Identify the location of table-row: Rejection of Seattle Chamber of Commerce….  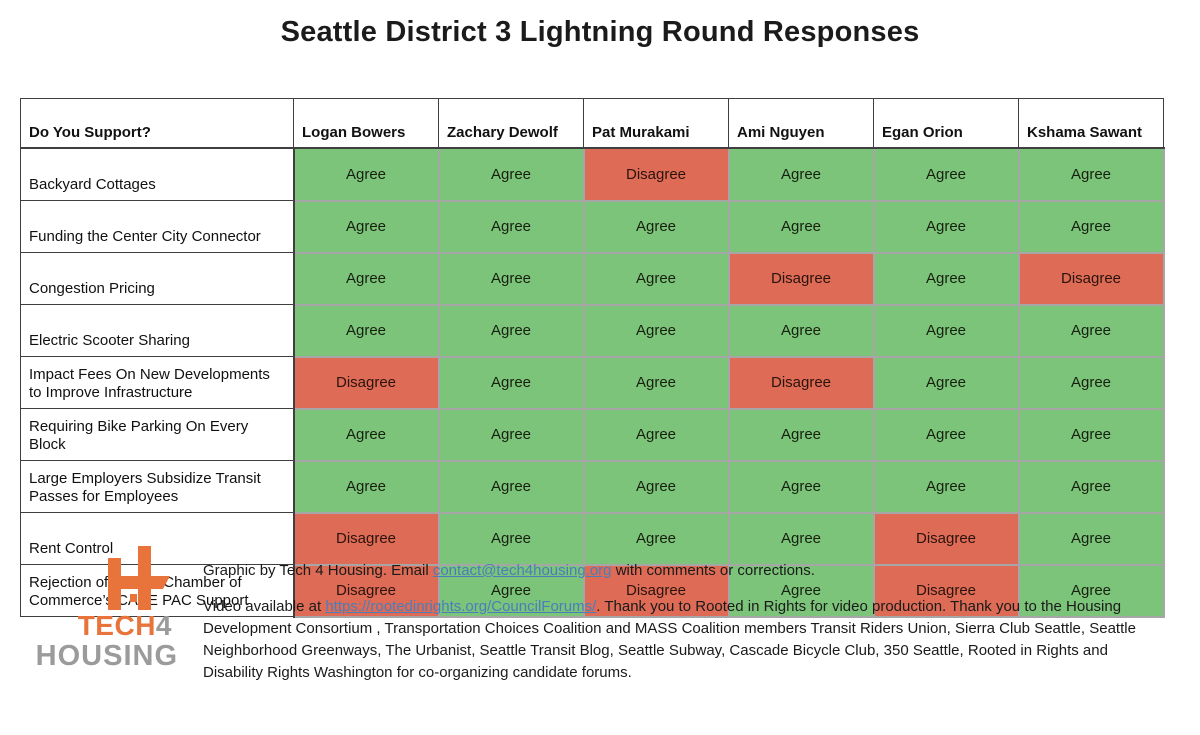
(592, 590).